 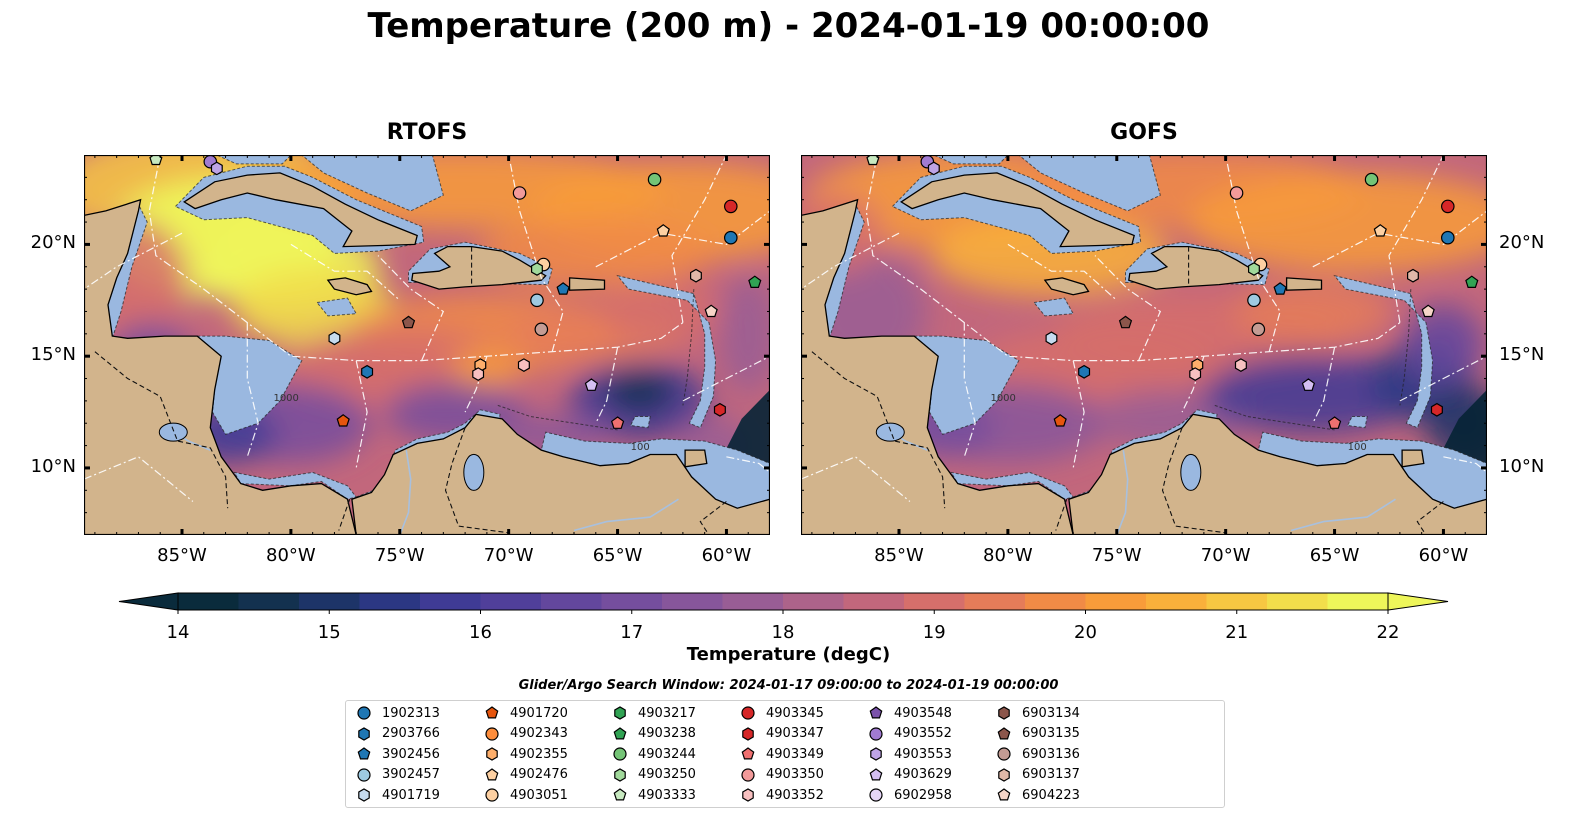 I want to click on legend-item-4902355: 4902355, so click(x=526, y=754).